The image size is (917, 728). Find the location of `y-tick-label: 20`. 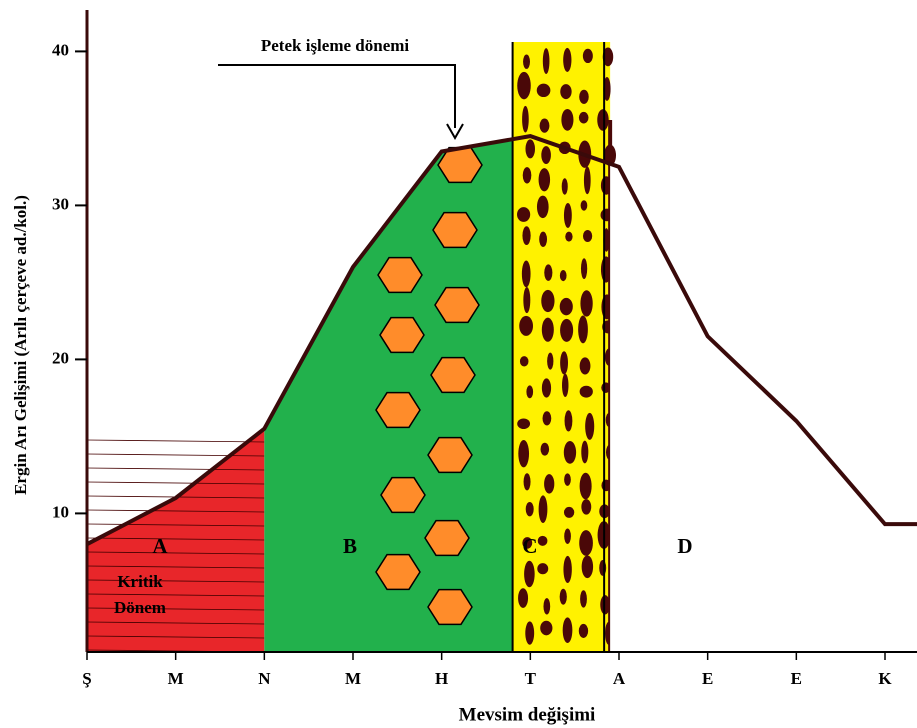

y-tick-label: 20 is located at coordinates (60, 357).